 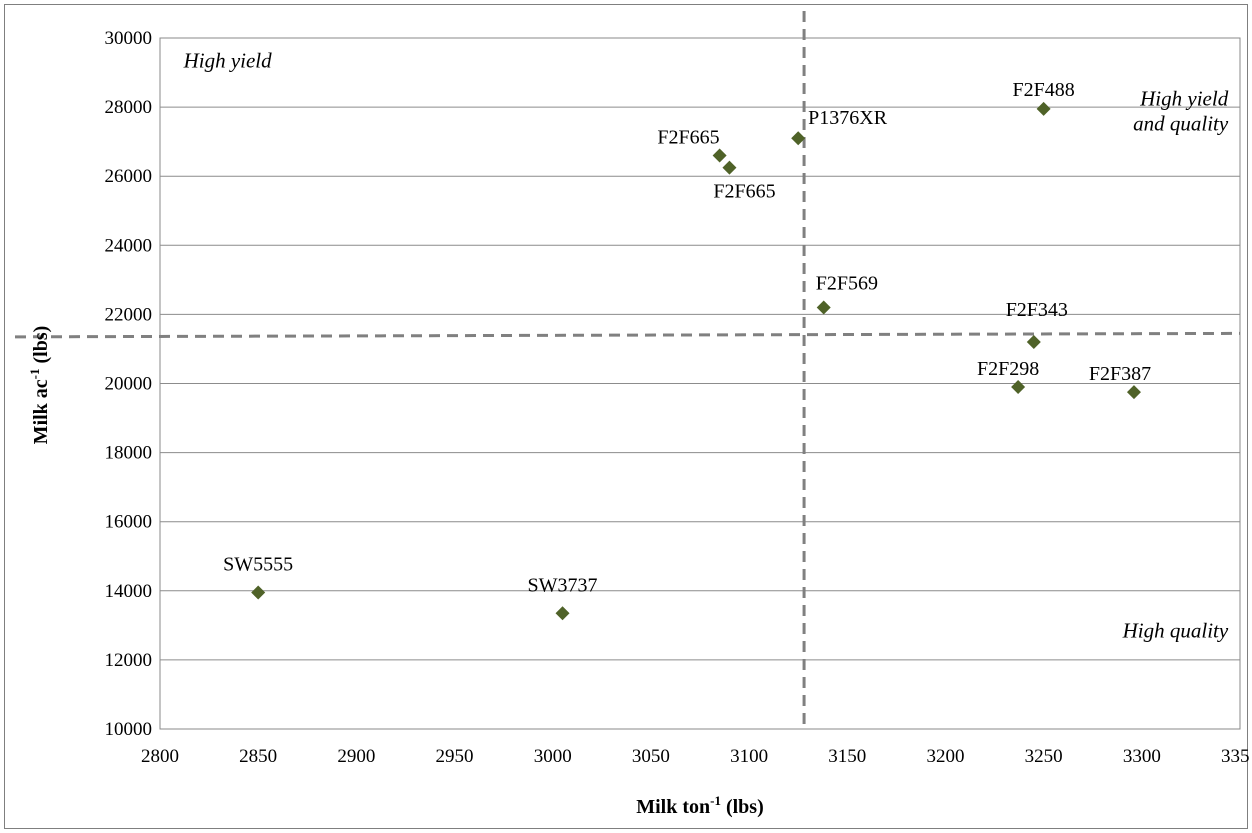 What do you see at coordinates (749, 756) in the screenshot?
I see `x-tick-label: 3100` at bounding box center [749, 756].